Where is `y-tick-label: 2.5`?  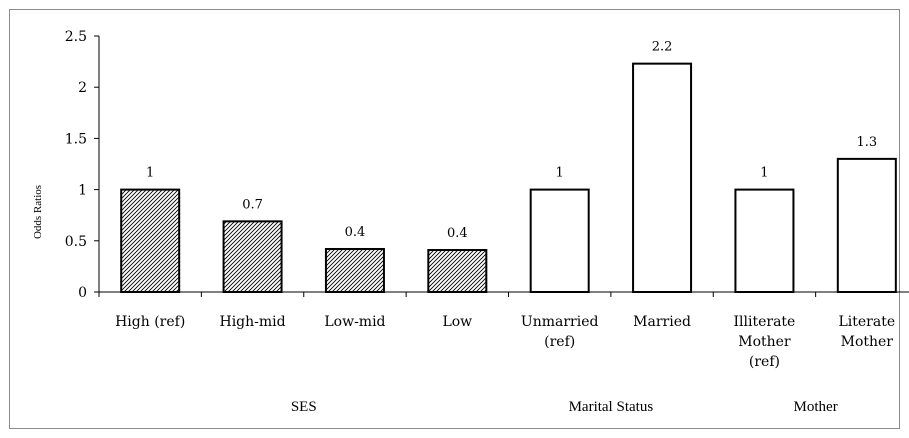 y-tick-label: 2.5 is located at coordinates (76, 37).